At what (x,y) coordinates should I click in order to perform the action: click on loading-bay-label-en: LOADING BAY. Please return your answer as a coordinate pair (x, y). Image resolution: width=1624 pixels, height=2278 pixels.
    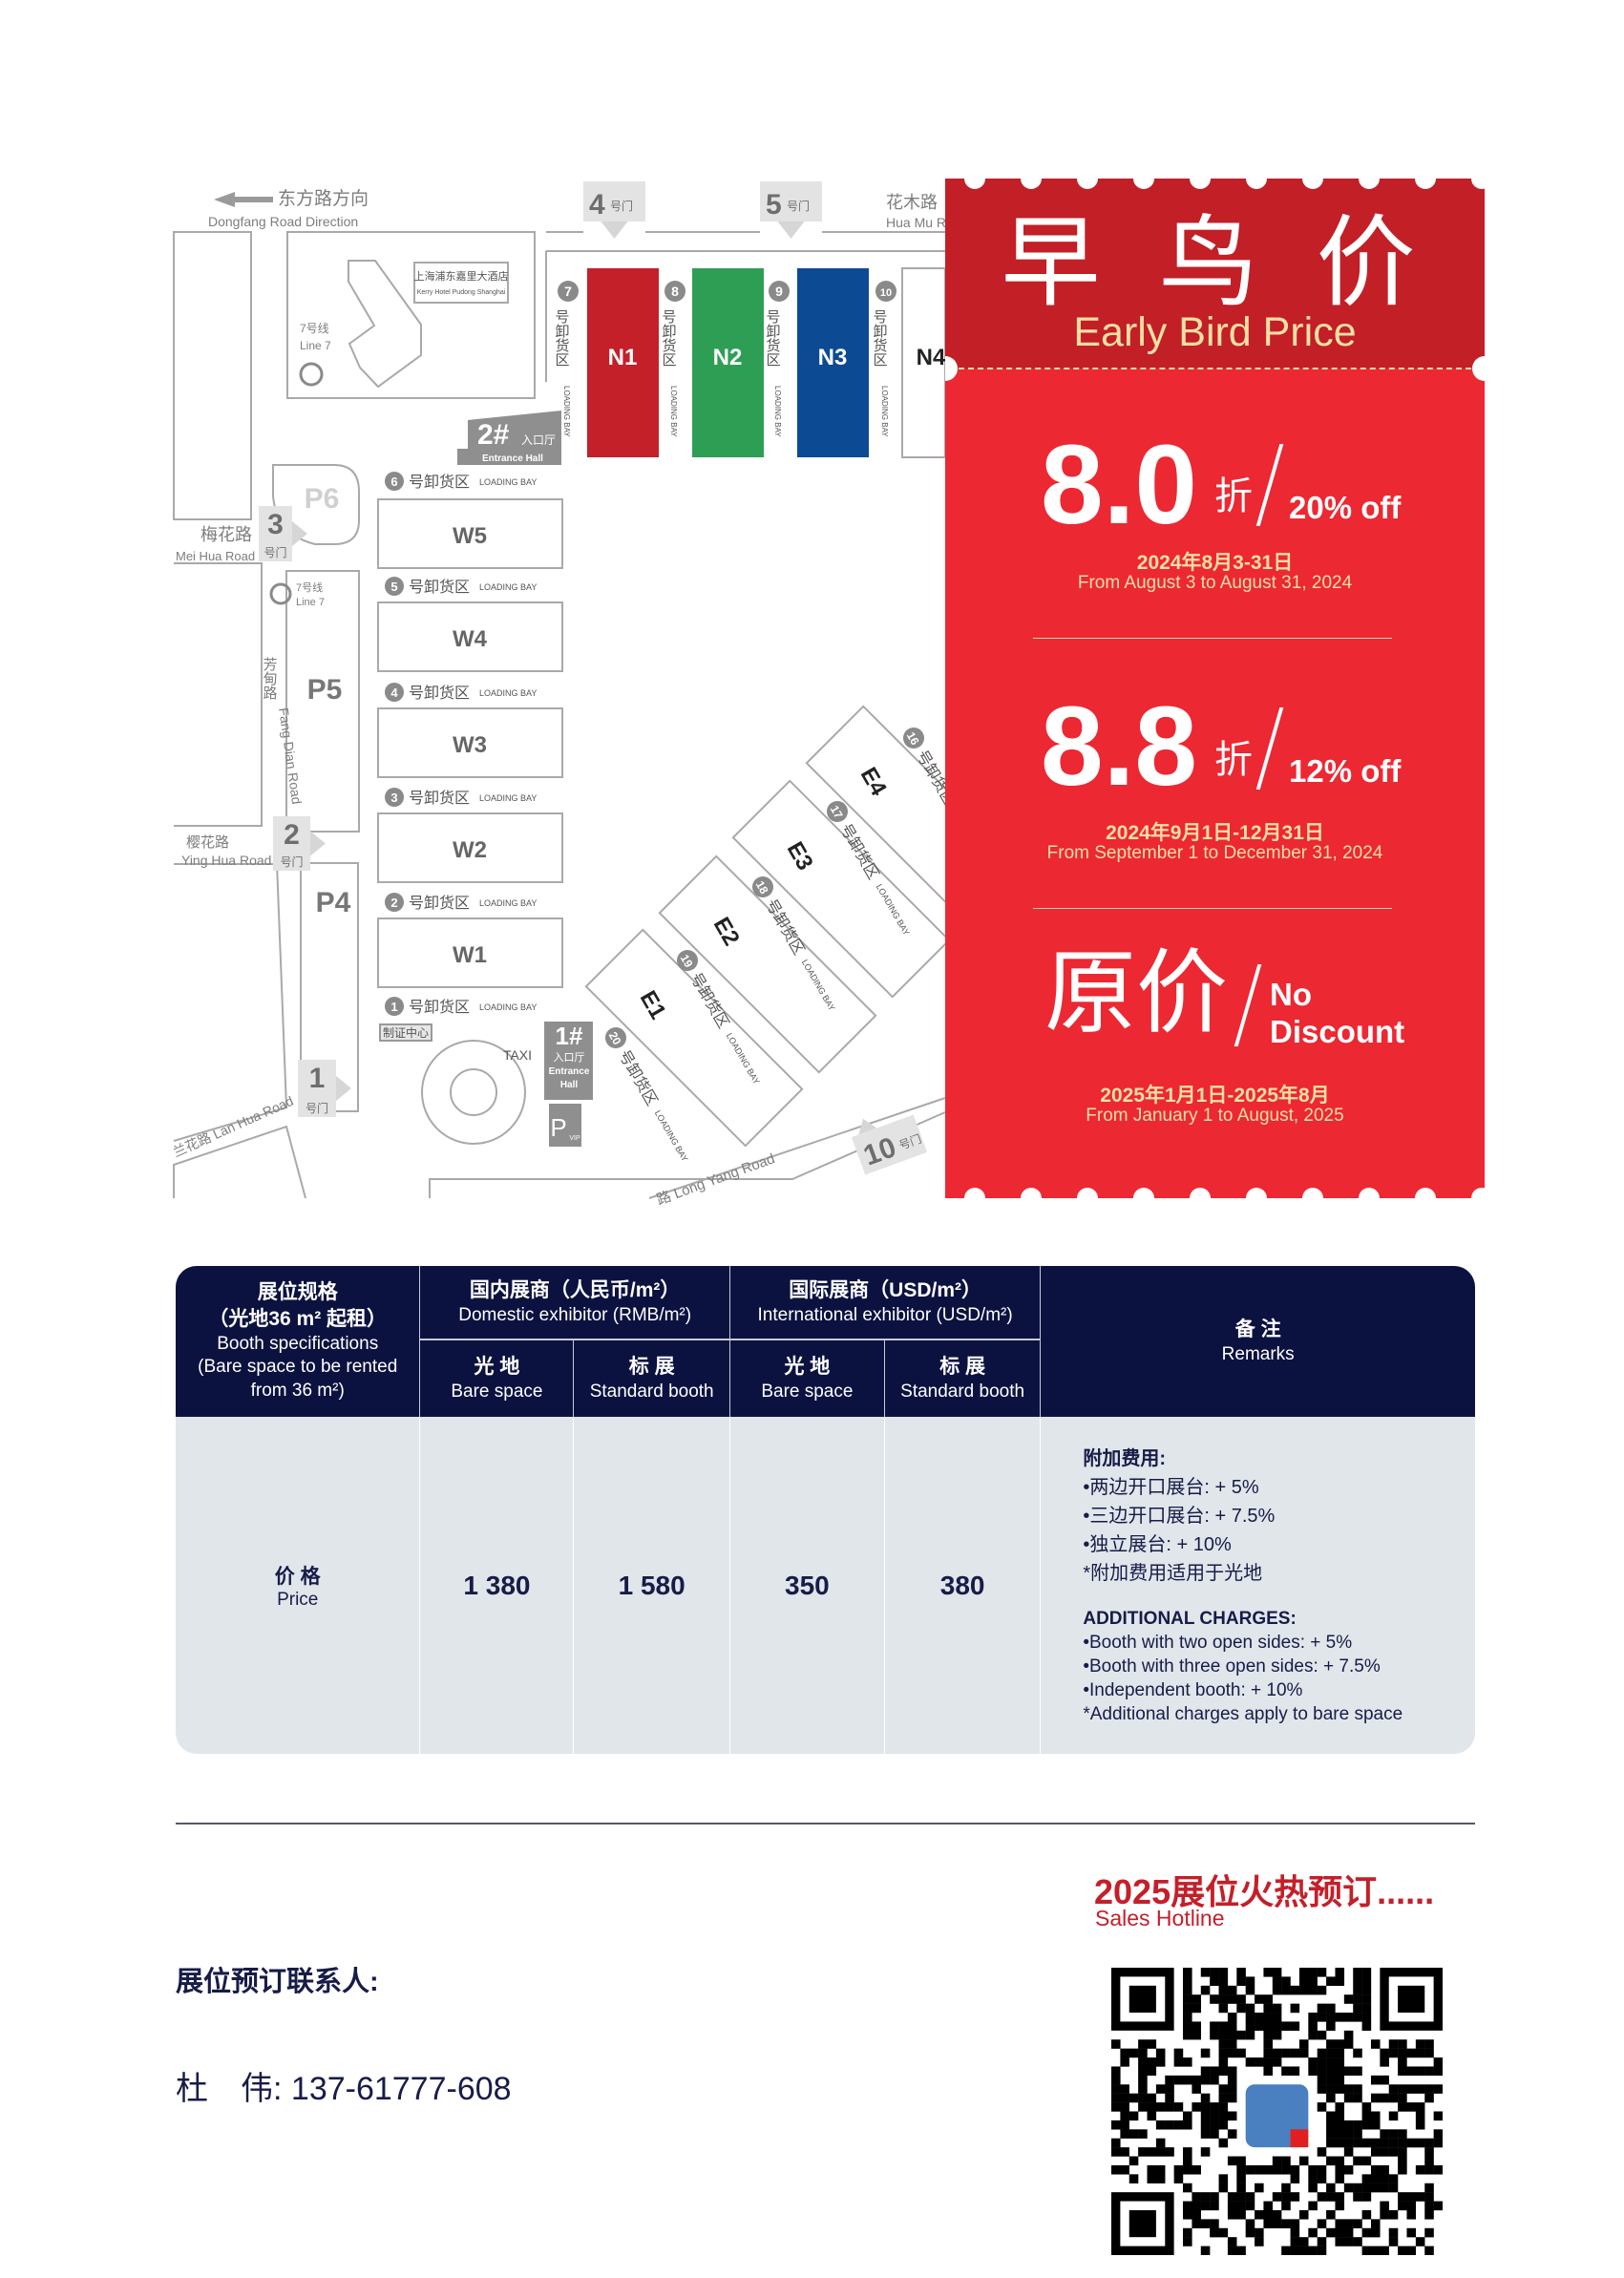
    Looking at the image, I should click on (508, 587).